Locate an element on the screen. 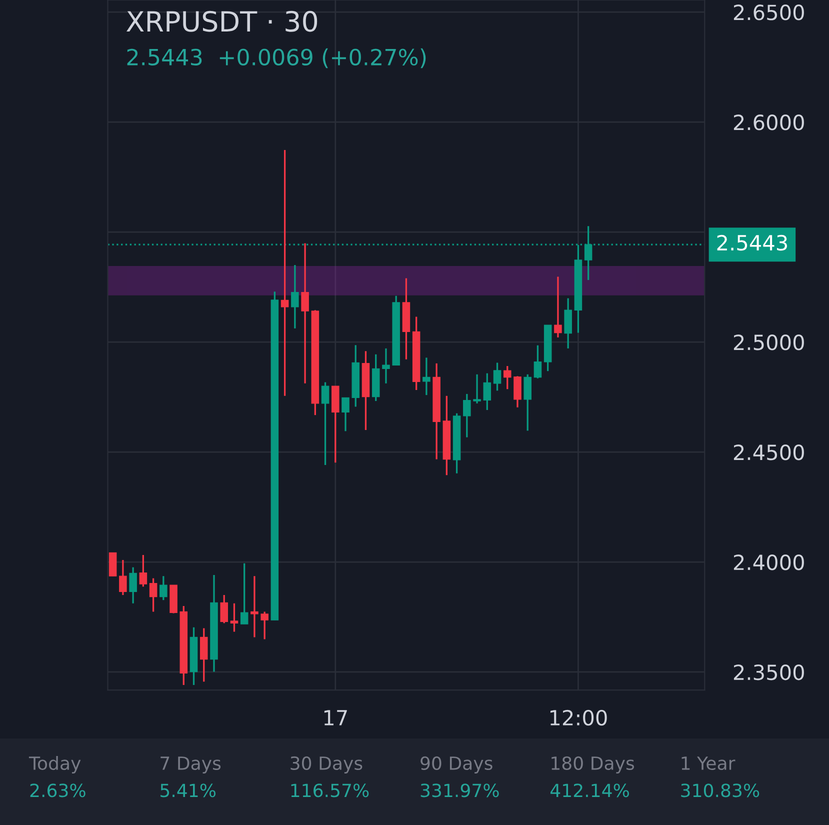 The height and width of the screenshot is (825, 829). y-tick-label: 2.6500 is located at coordinates (769, 12).